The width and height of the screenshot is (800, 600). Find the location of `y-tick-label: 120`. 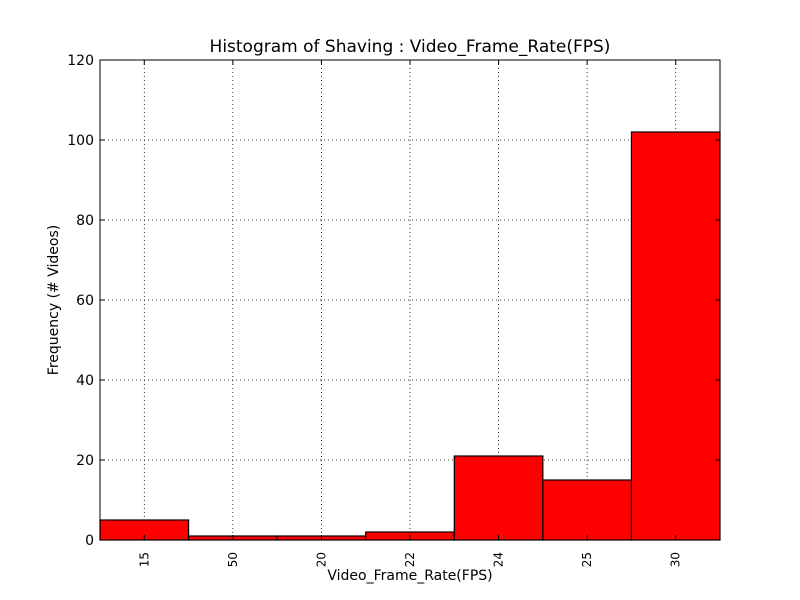

y-tick-label: 120 is located at coordinates (80, 61).